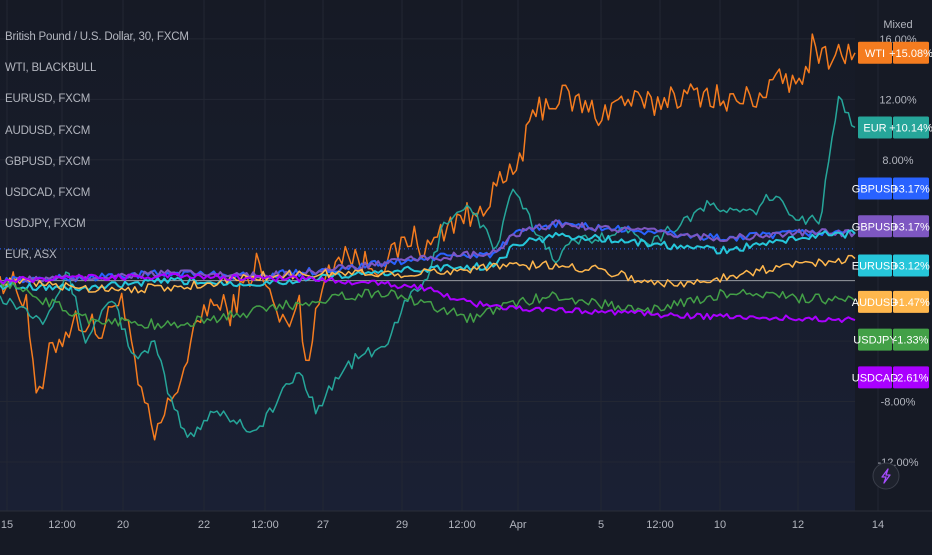 The image size is (932, 555). I want to click on badge-audusd: AUDUSD+1.47%, so click(891, 301).